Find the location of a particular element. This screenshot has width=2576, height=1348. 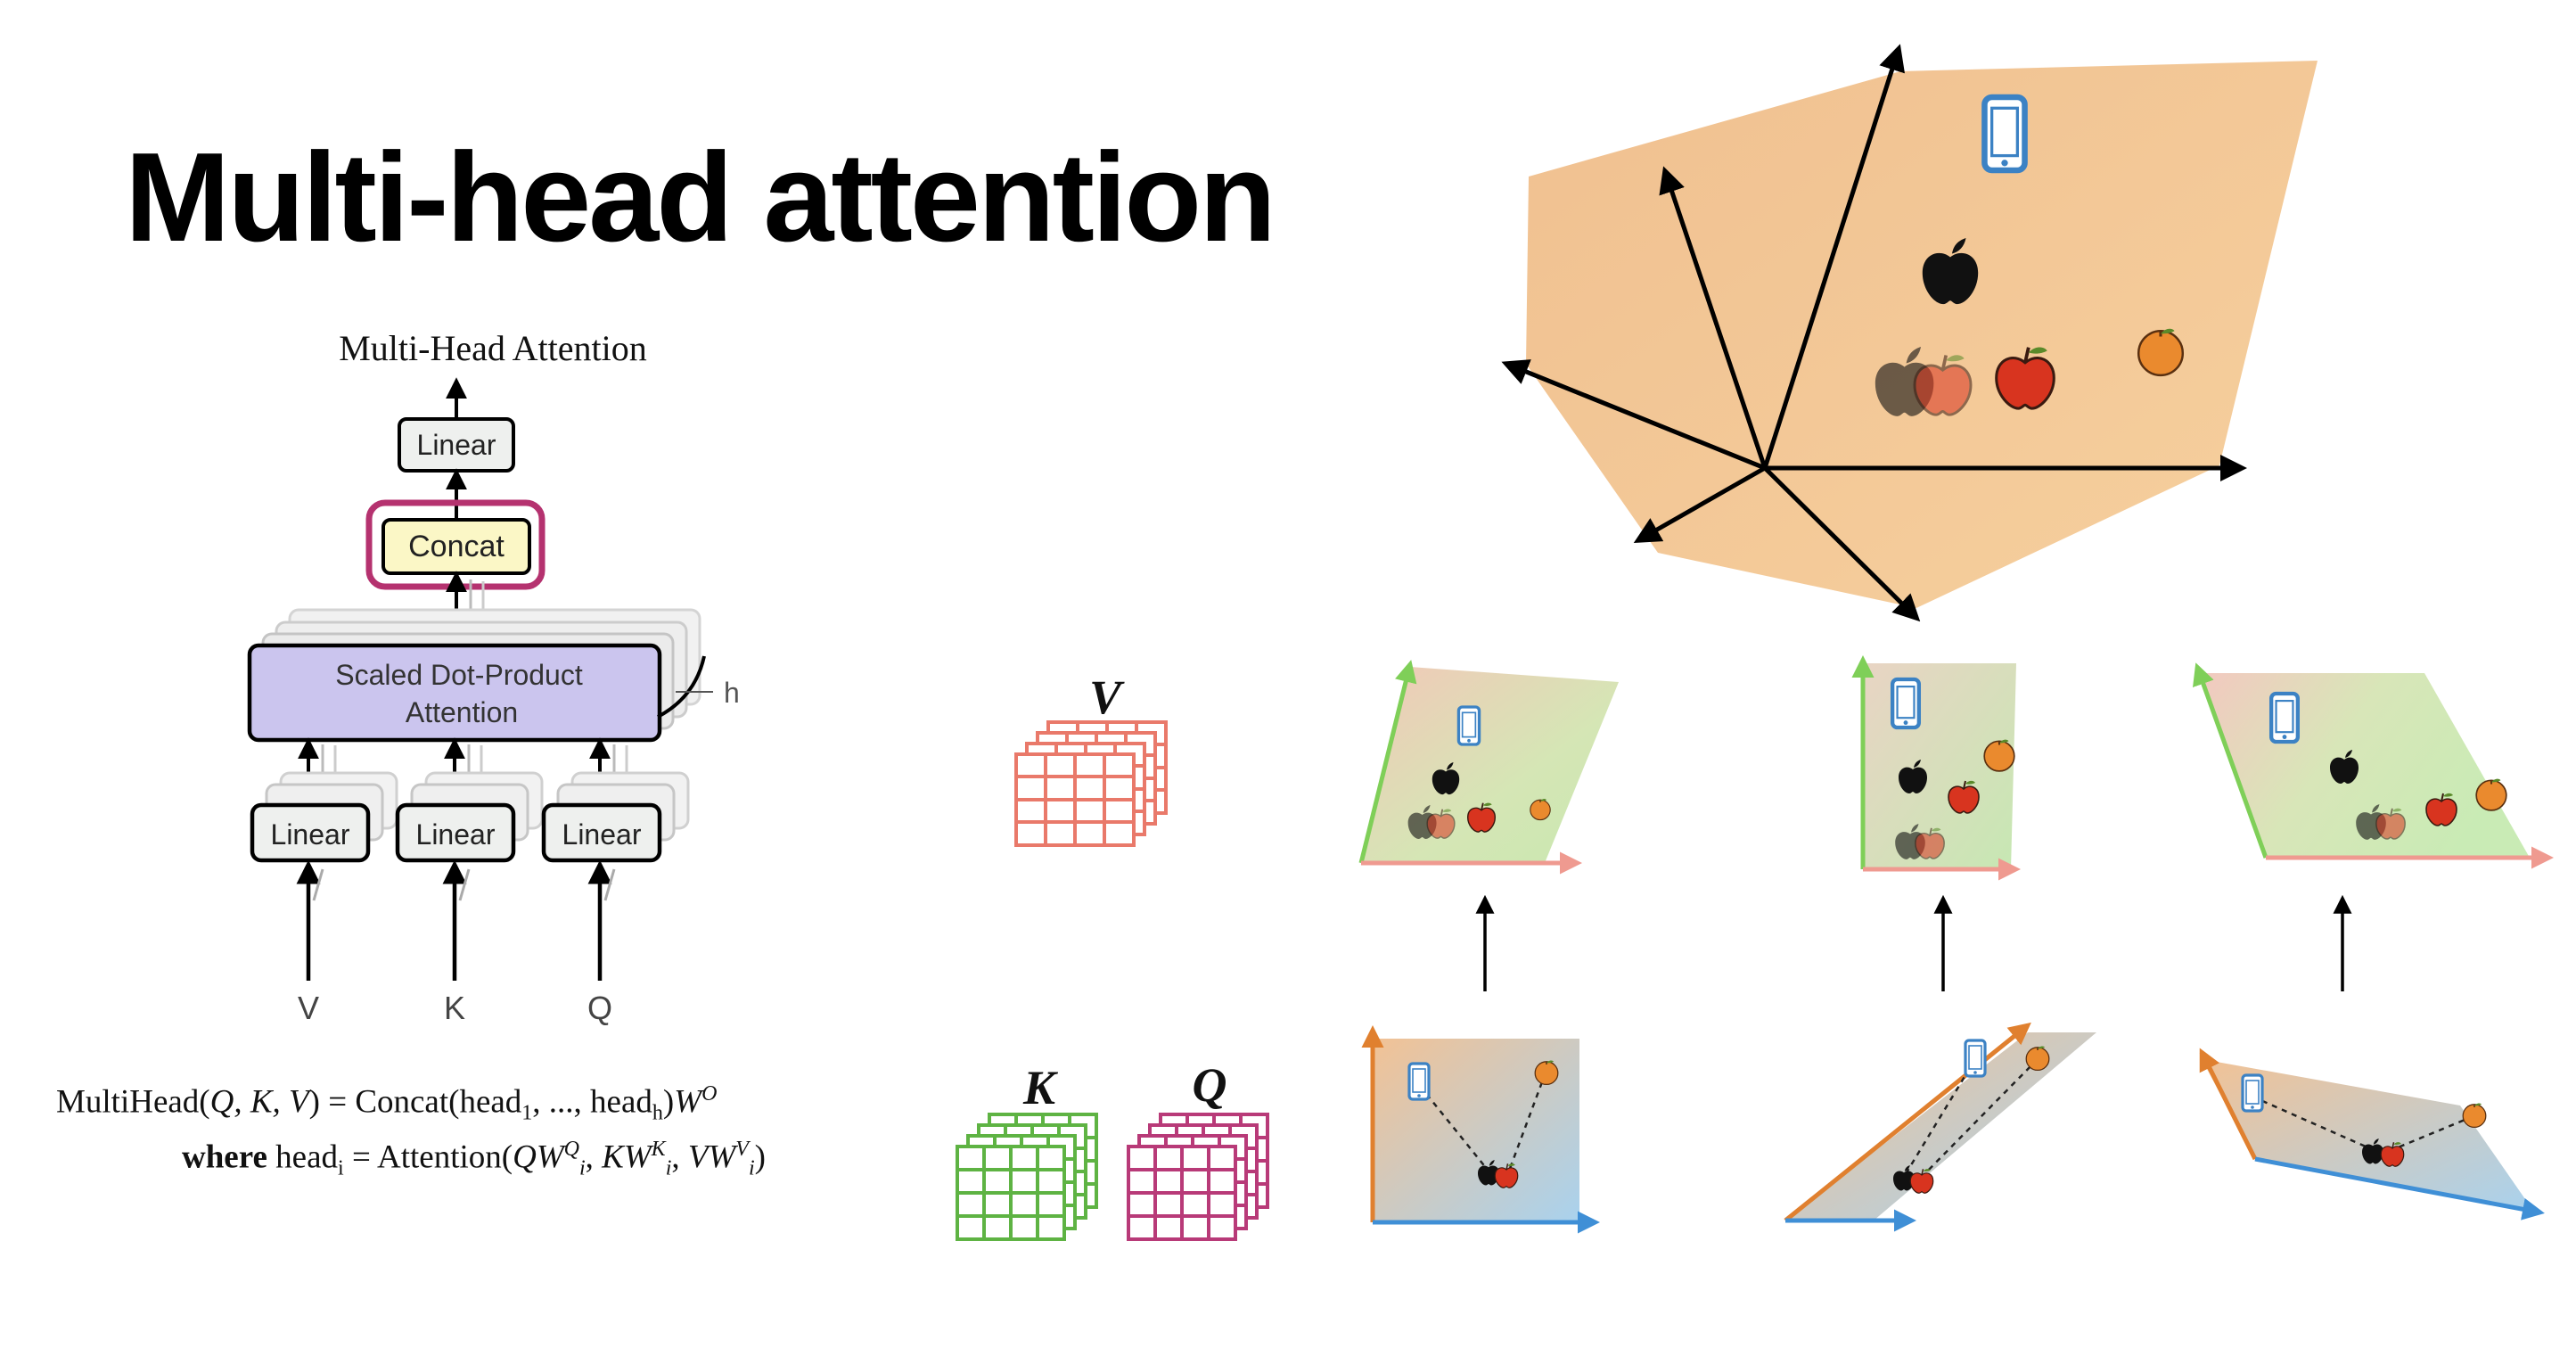

formula-head: head is located at coordinates (307, 1157).